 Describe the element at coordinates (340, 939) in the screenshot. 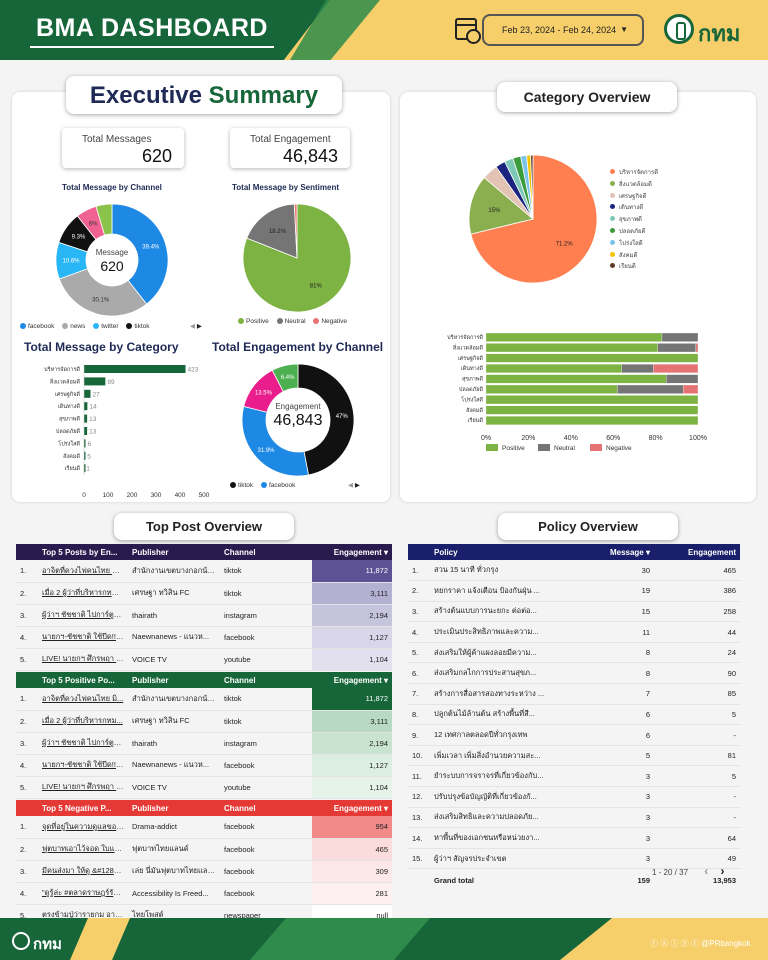

I see `footer-green-band` at that location.